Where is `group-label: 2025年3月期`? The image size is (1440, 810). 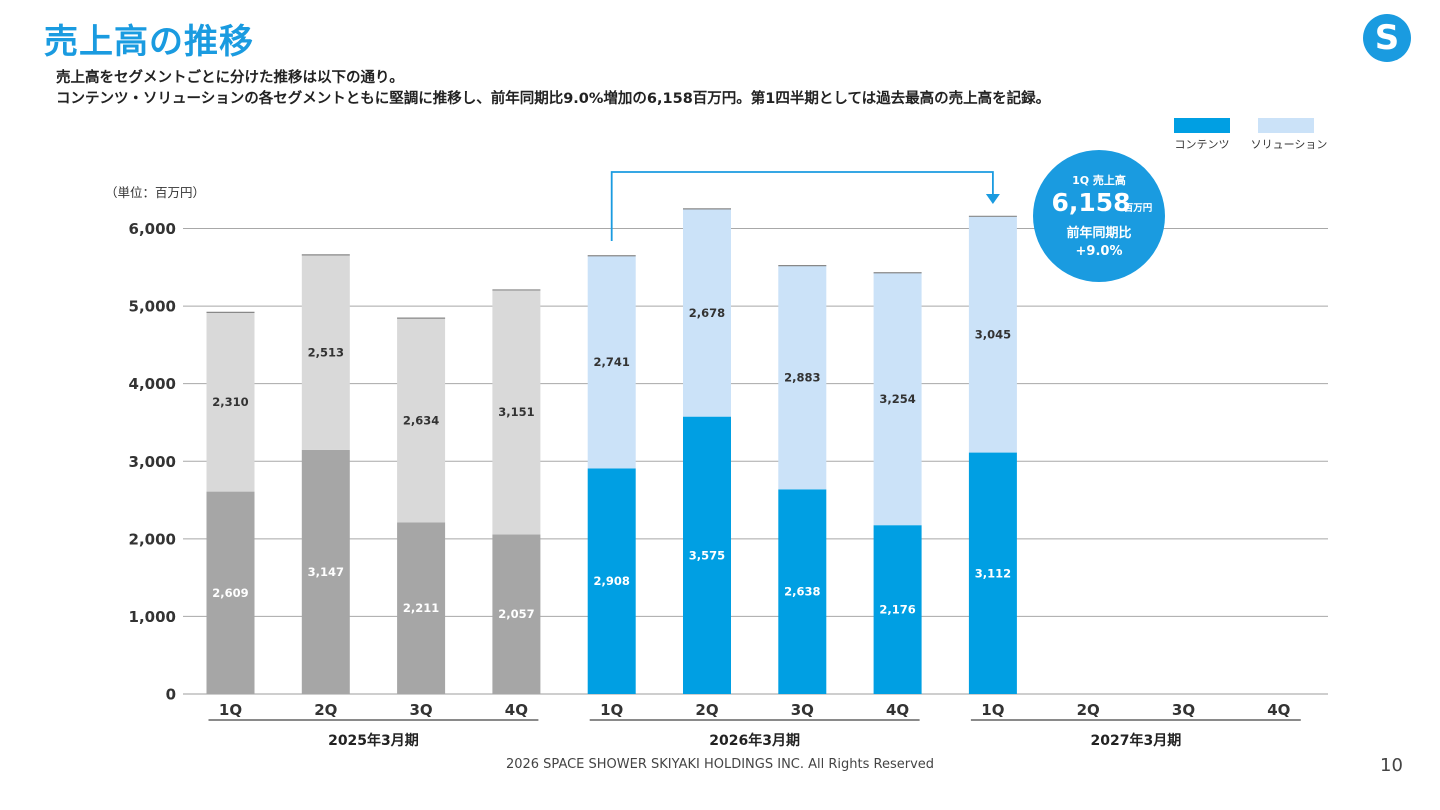
group-label: 2025年3月期 is located at coordinates (373, 740).